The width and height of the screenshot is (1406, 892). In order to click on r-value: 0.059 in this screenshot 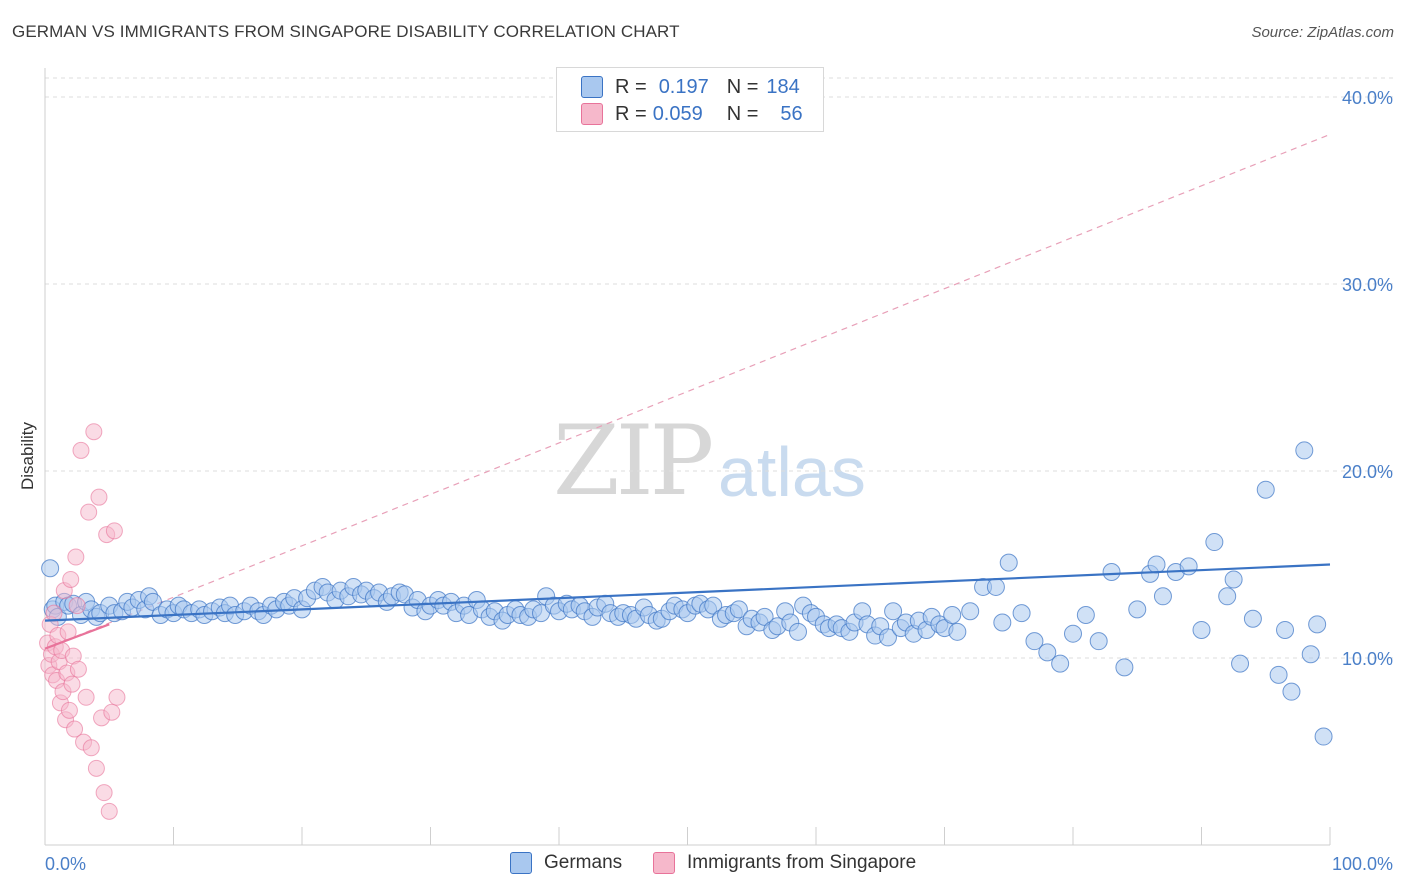, I will do `click(677, 113)`.